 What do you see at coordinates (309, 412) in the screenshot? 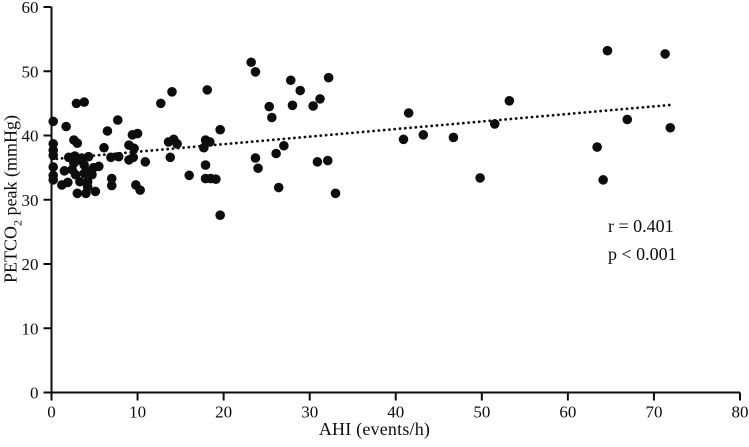
I see `x-tick-label: 30` at bounding box center [309, 412].